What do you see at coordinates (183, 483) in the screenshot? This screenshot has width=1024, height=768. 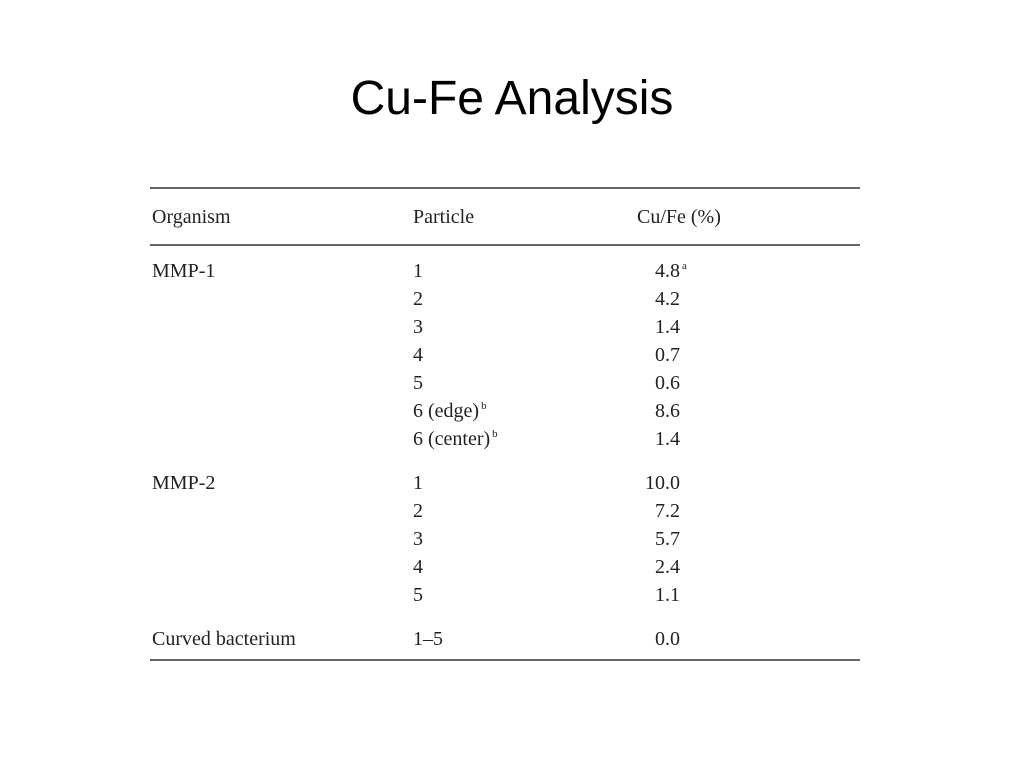 I see `organism-cell: MMP-2` at bounding box center [183, 483].